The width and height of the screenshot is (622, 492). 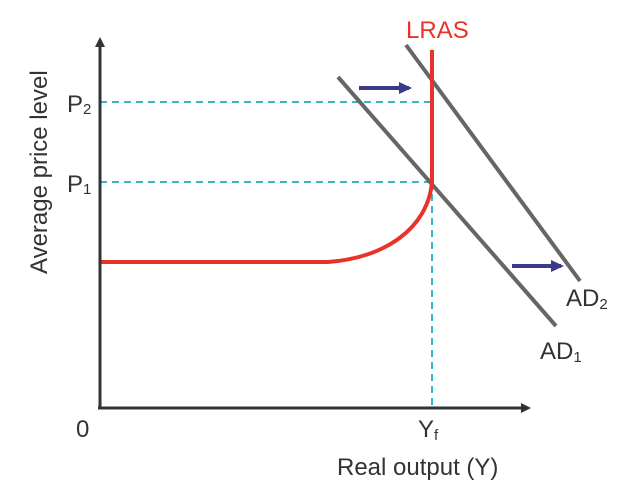 I want to click on lras-label: LRAS, so click(x=437, y=30).